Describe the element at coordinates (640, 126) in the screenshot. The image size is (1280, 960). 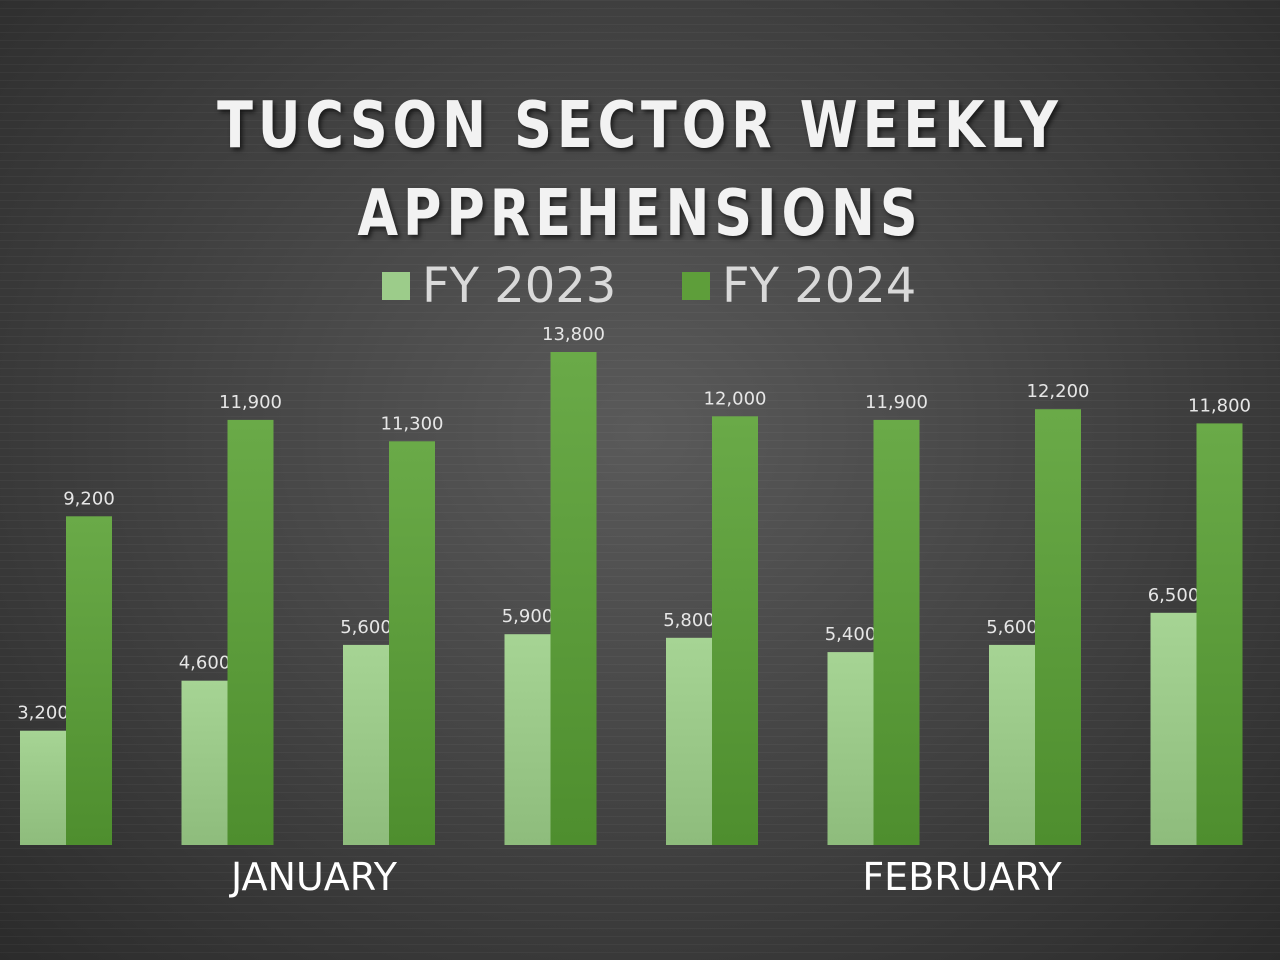
I see `chart-title-line-1: TUCSON SECTOR WEEKLY` at that location.